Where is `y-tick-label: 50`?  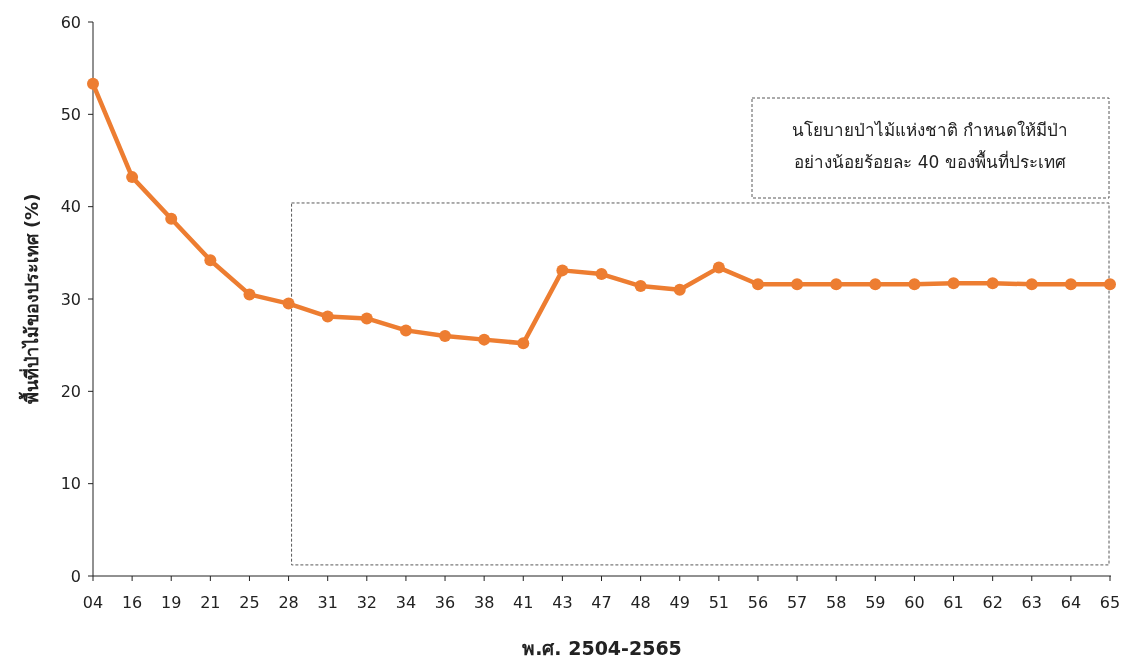 y-tick-label: 50 is located at coordinates (70, 114).